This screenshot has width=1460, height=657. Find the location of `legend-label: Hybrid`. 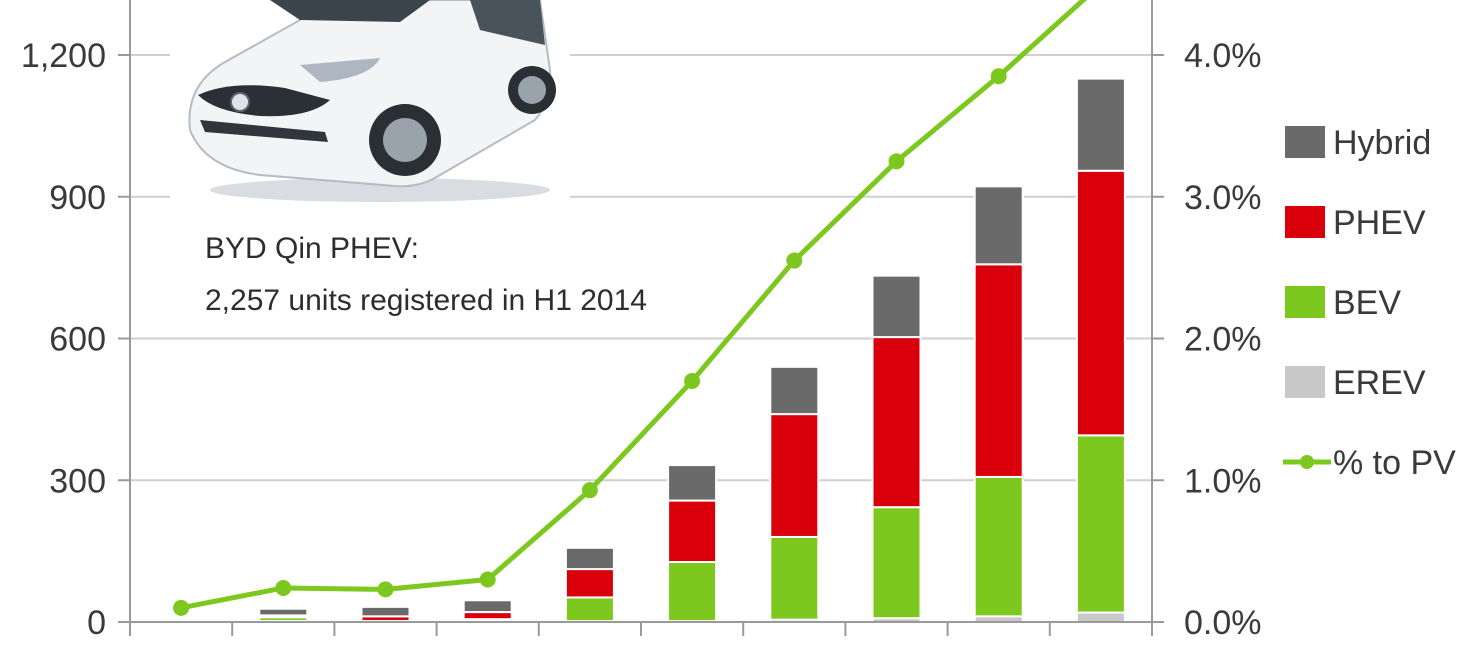

legend-label: Hybrid is located at coordinates (1382, 143).